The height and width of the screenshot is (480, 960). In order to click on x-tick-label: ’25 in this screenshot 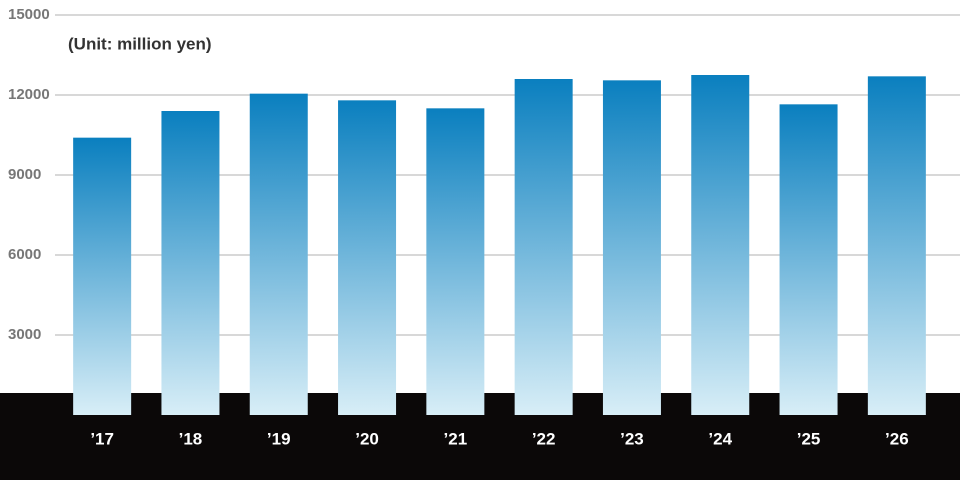, I will do `click(809, 438)`.